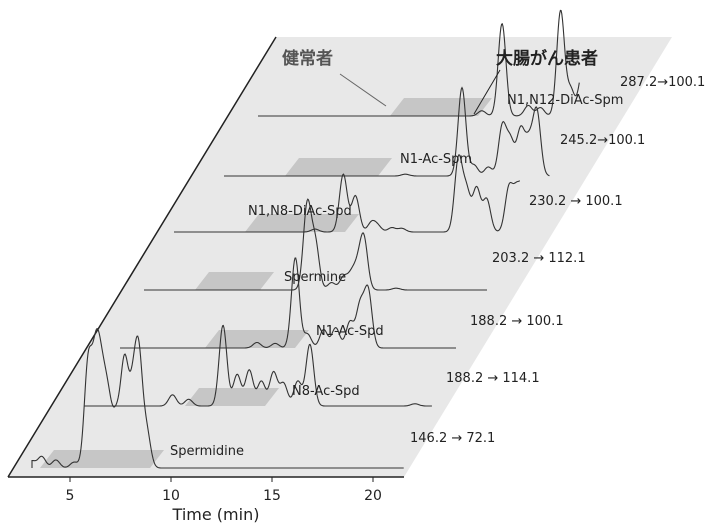 The height and width of the screenshot is (523, 720). What do you see at coordinates (300, 211) in the screenshot?
I see `compound-label: N1,N8-DiAc-Spd` at bounding box center [300, 211].